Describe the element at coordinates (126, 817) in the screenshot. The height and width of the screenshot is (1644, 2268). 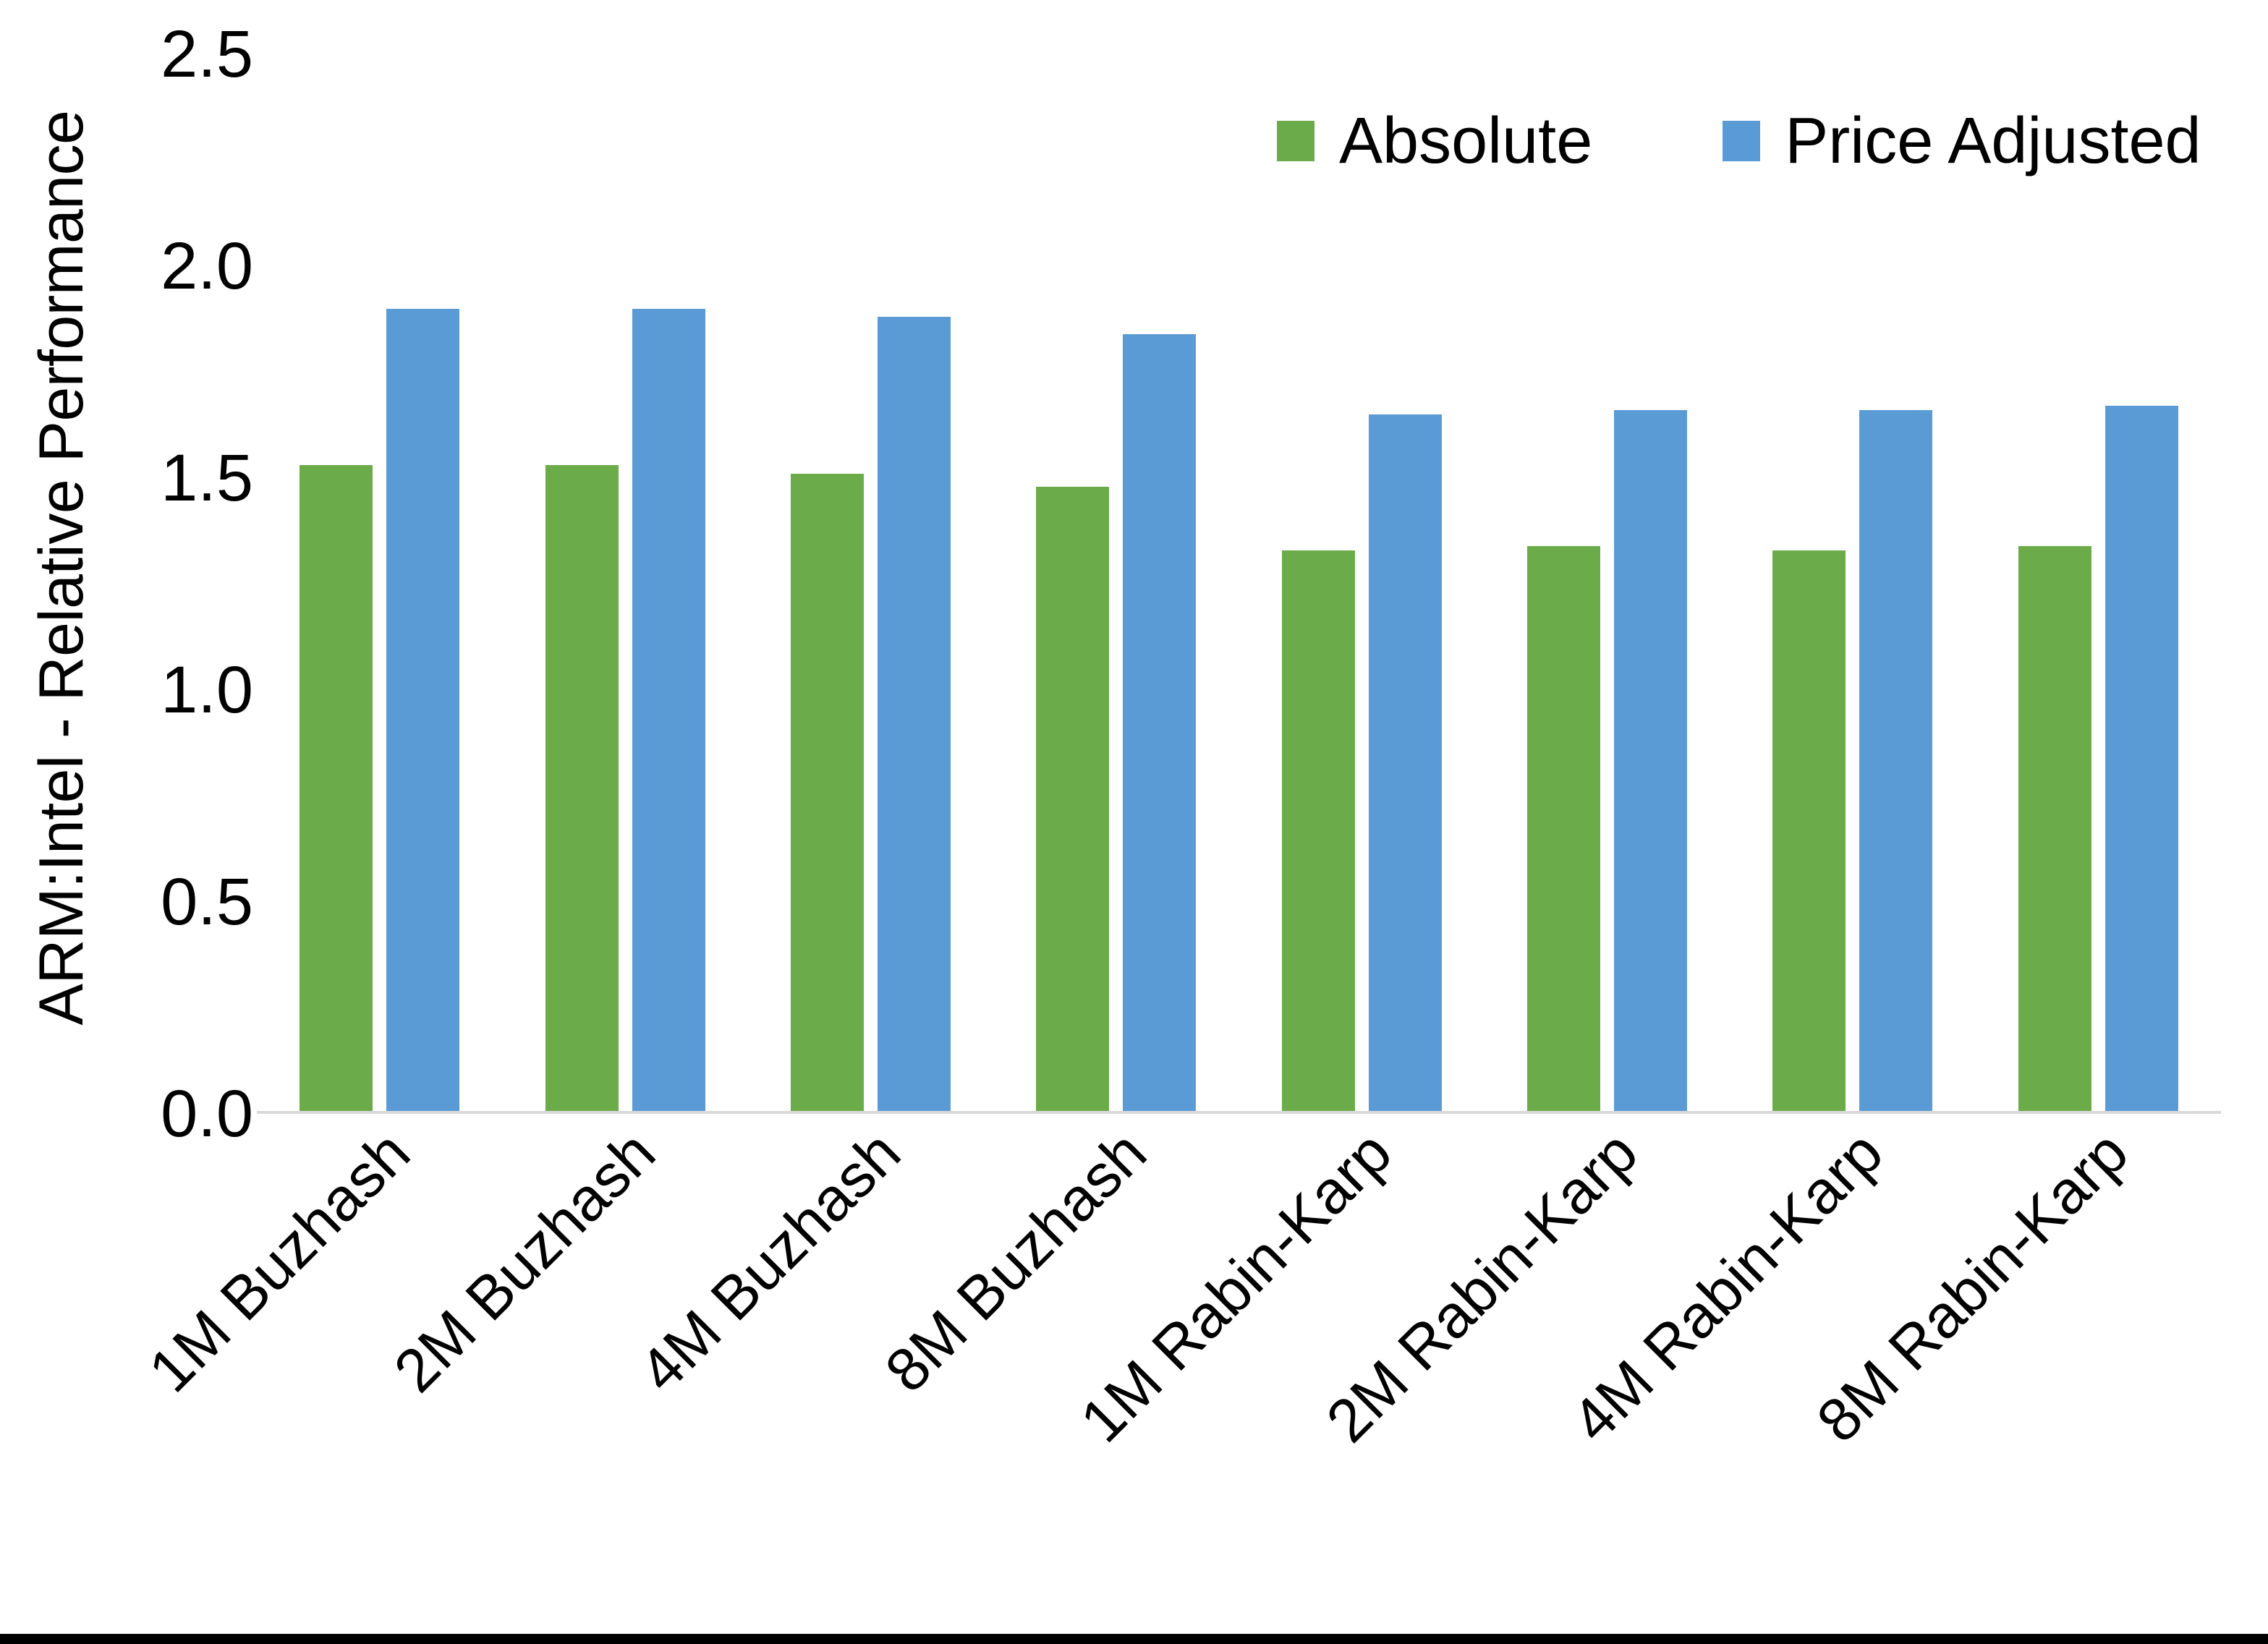
I see `y-axis-tick-labels: 0.0 0.5 1.0 1.5 2.0 2.5` at that location.